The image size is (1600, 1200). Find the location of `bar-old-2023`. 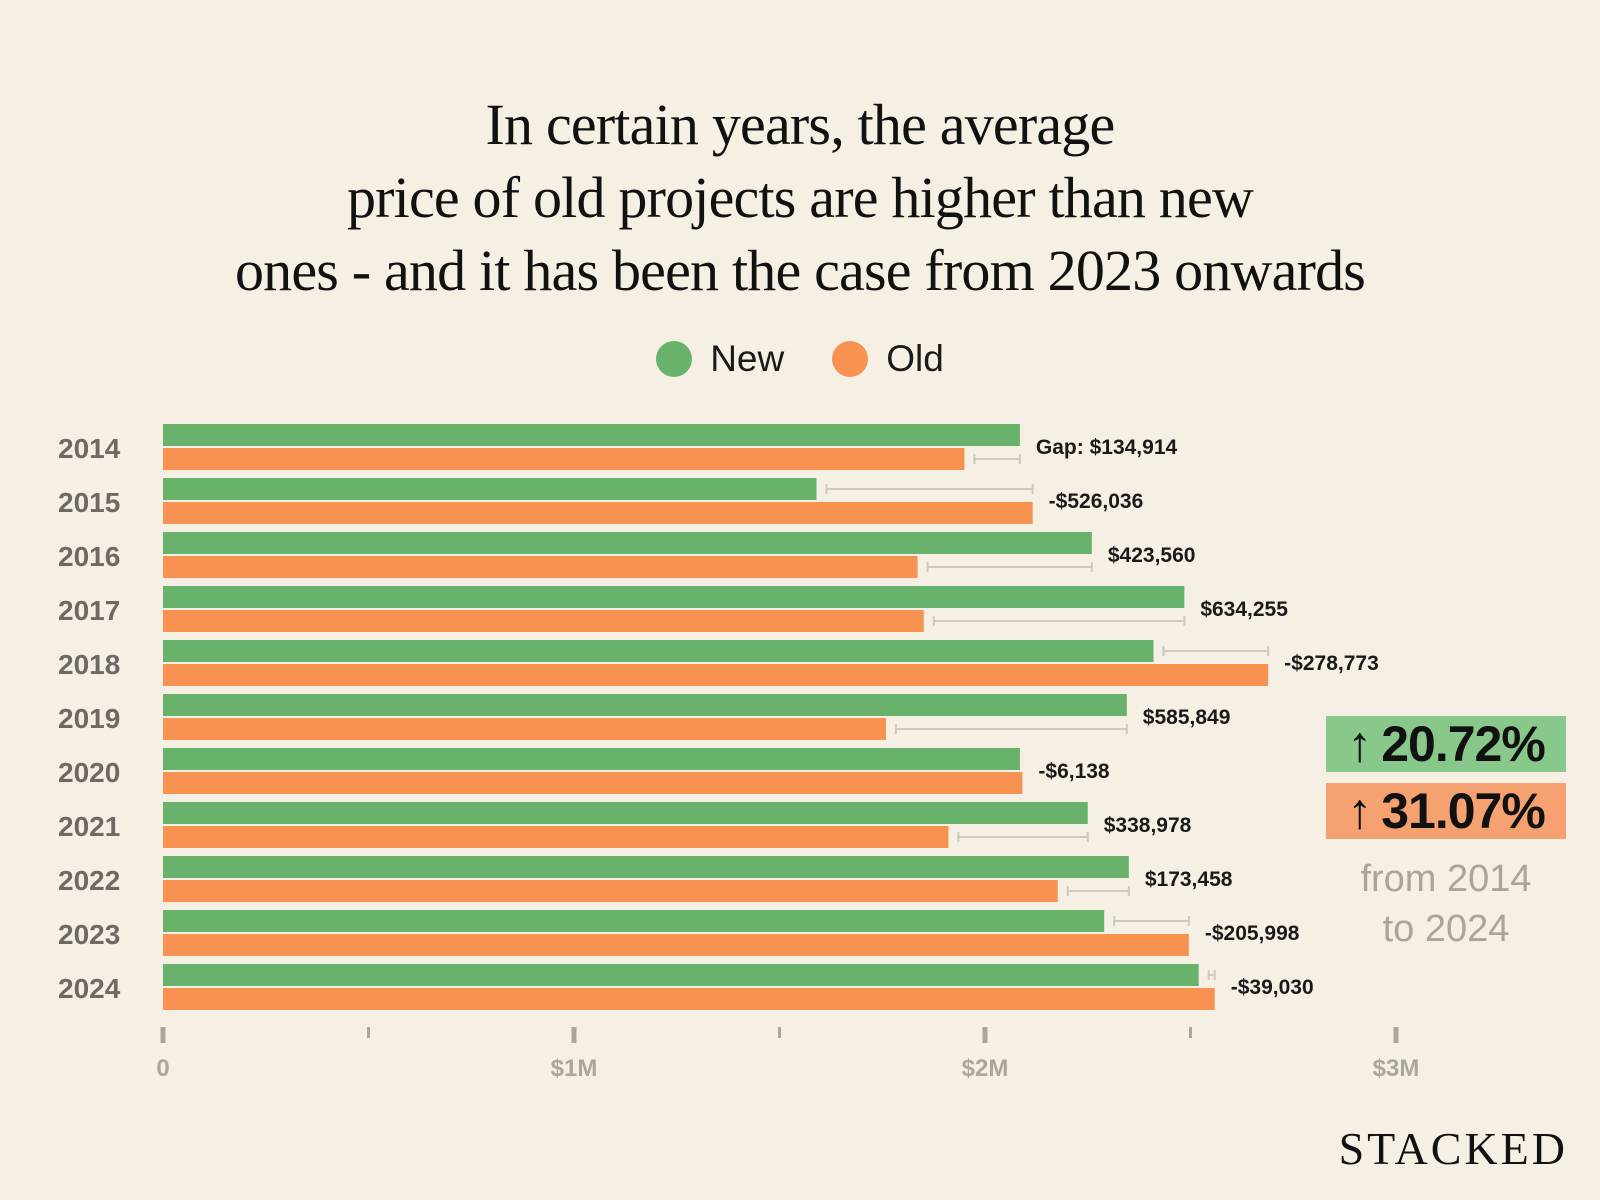

bar-old-2023 is located at coordinates (676, 945).